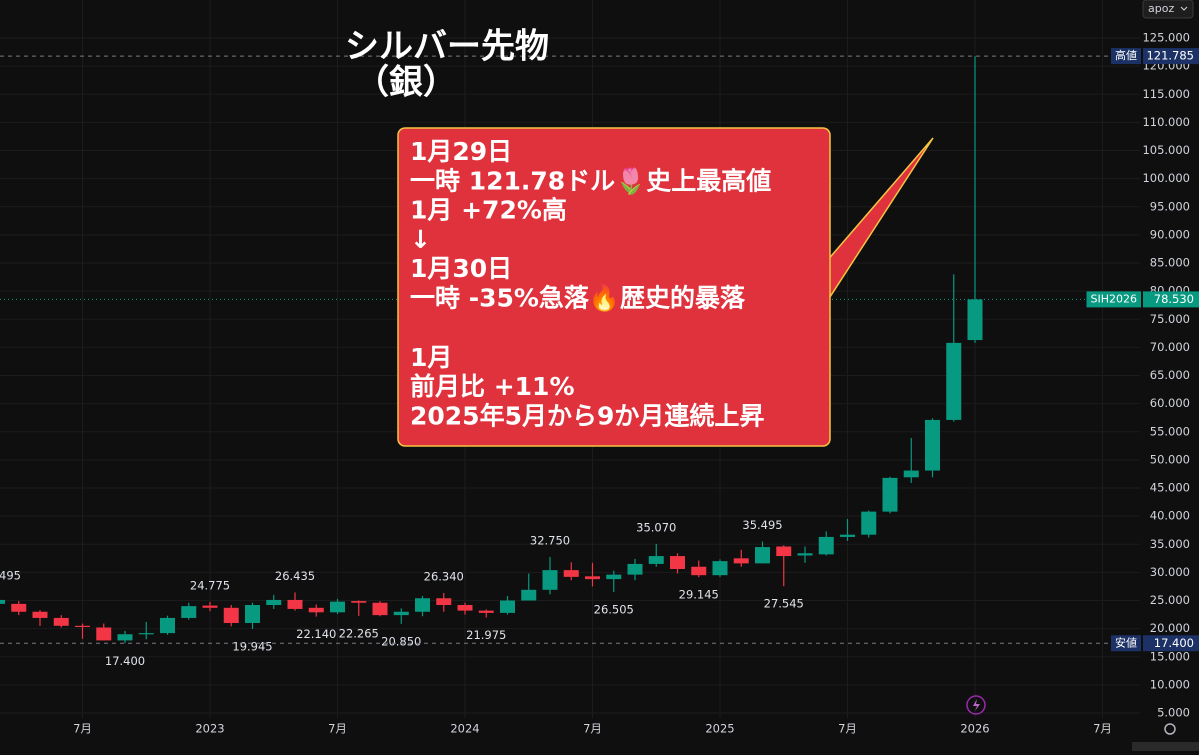 The width and height of the screenshot is (1199, 755). I want to click on price-line-name: 安値, so click(1126, 642).